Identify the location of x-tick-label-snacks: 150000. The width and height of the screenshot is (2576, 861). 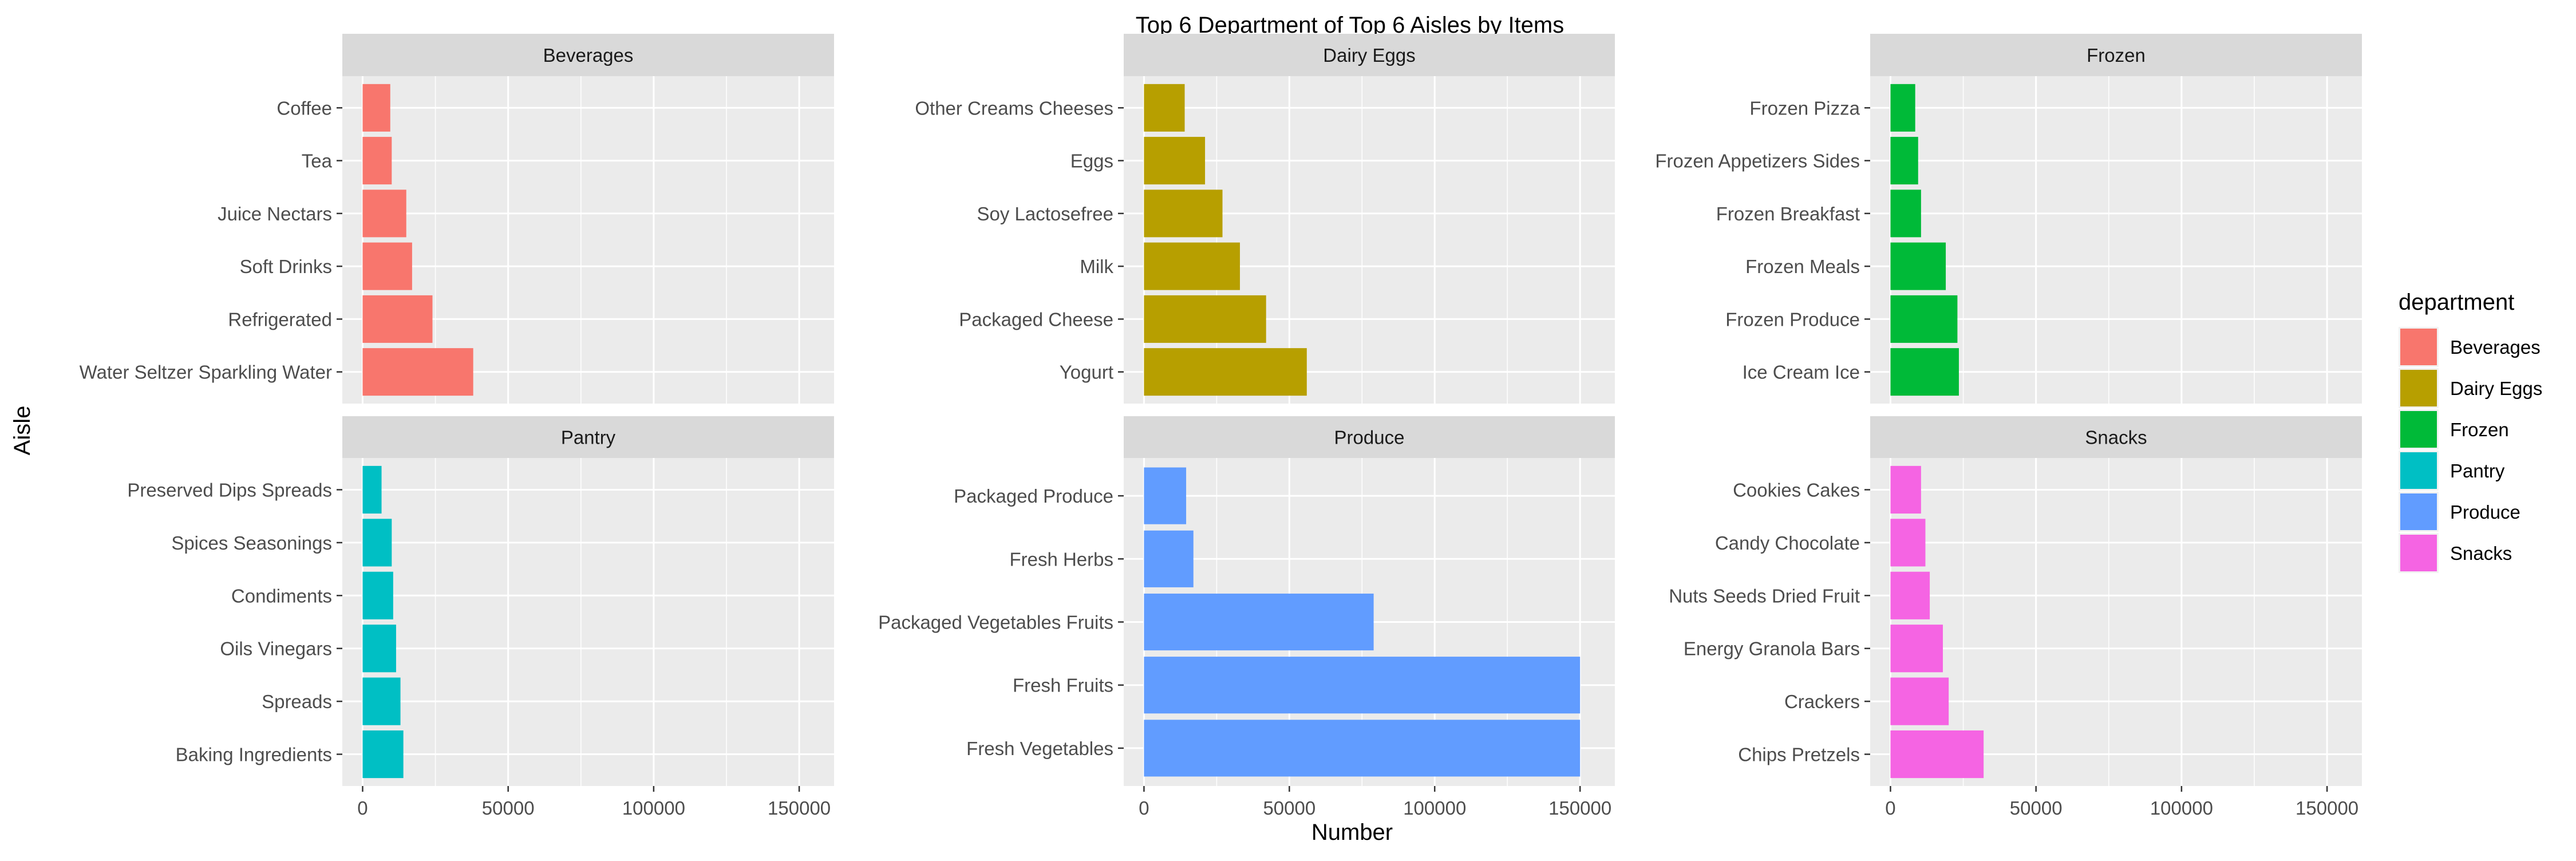
(2327, 808).